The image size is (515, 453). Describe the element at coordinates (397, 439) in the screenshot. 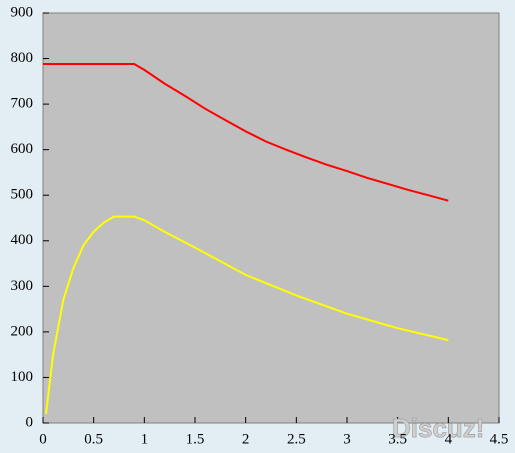

I see `x-tick-label: 3.5` at that location.